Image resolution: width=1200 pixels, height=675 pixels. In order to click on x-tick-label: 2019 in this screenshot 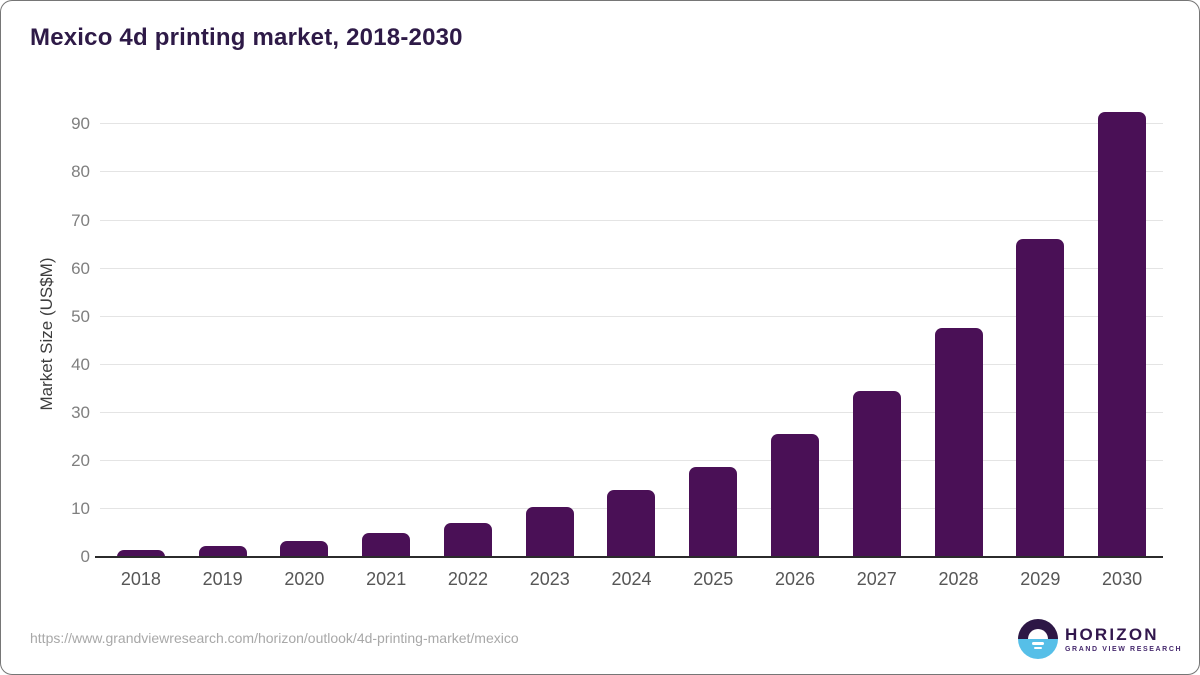, I will do `click(222, 579)`.